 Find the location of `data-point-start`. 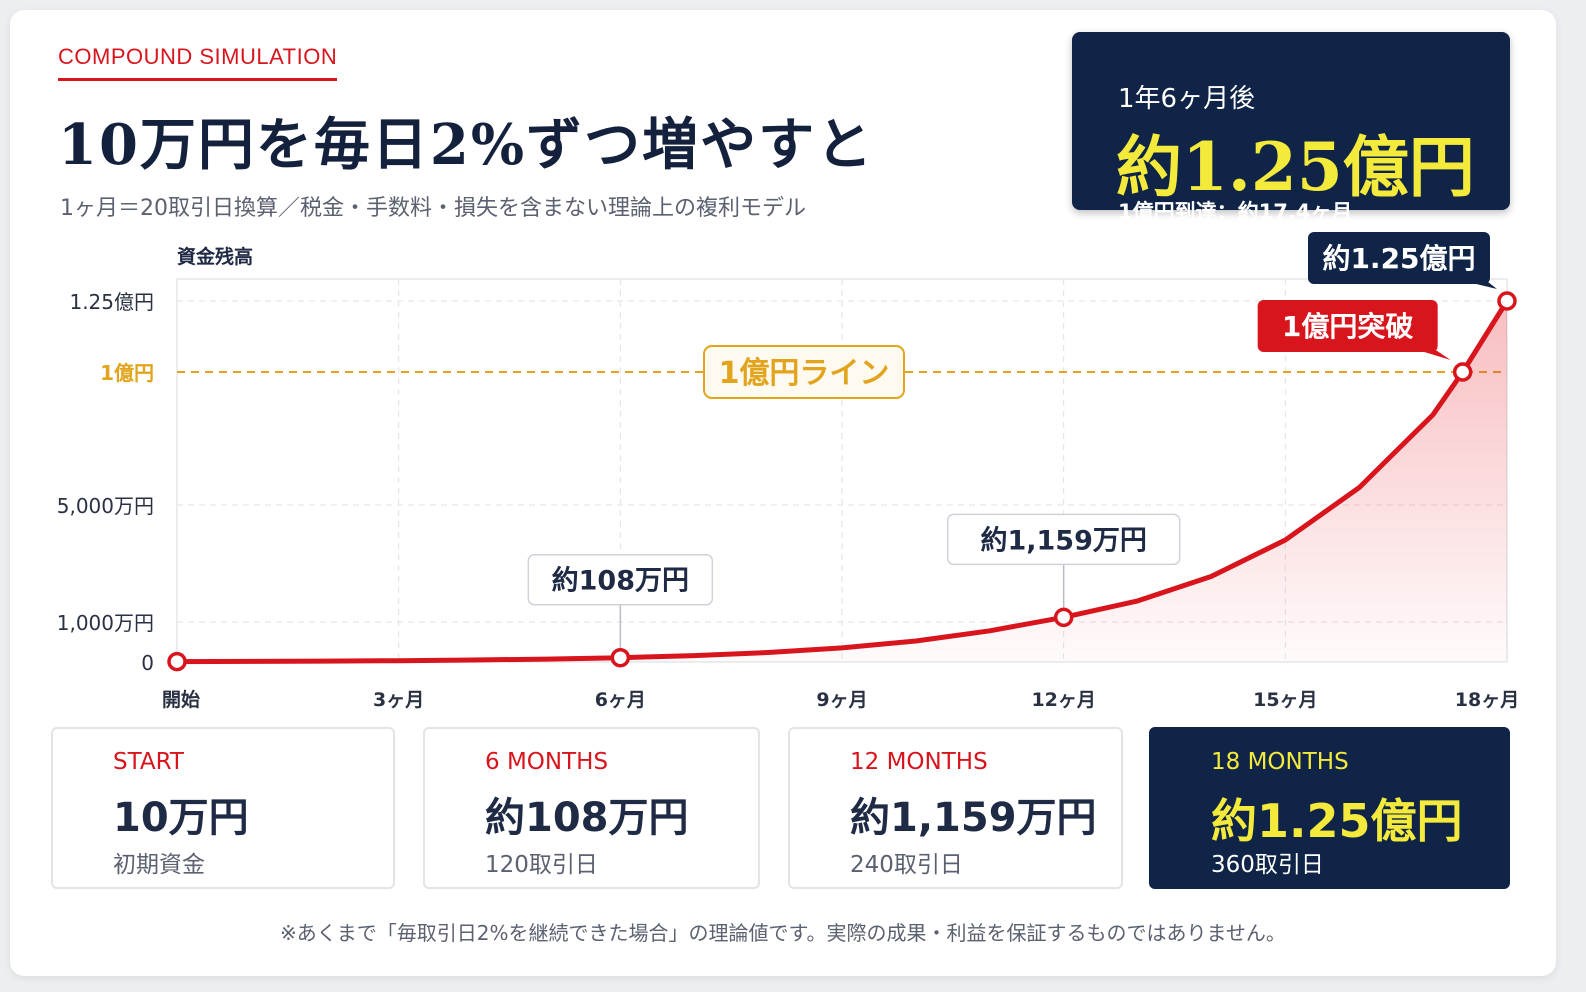

data-point-start is located at coordinates (177, 661).